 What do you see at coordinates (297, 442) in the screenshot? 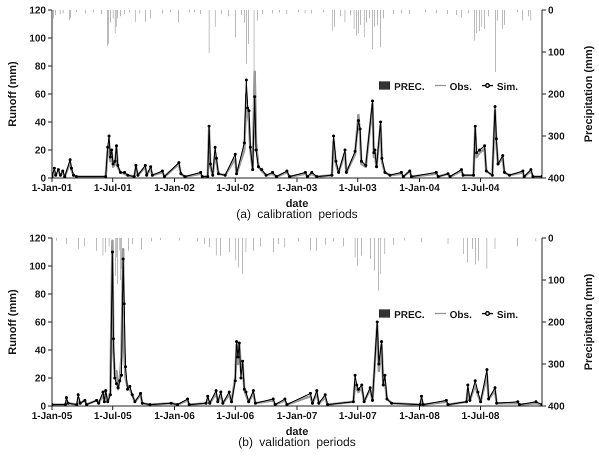
I see `text: (b) validation periods` at bounding box center [297, 442].